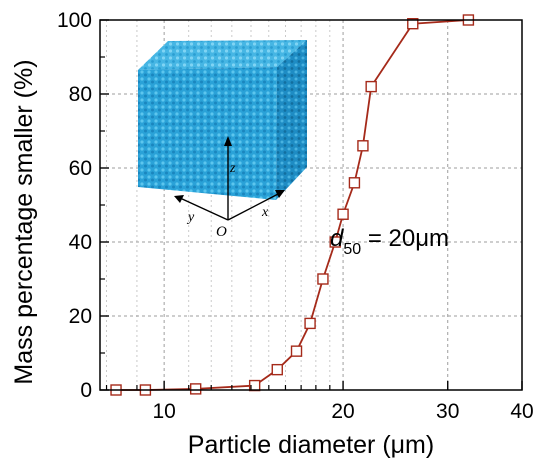 The width and height of the screenshot is (550, 470). Describe the element at coordinates (80, 242) in the screenshot. I see `y-tick-label: 40` at that location.